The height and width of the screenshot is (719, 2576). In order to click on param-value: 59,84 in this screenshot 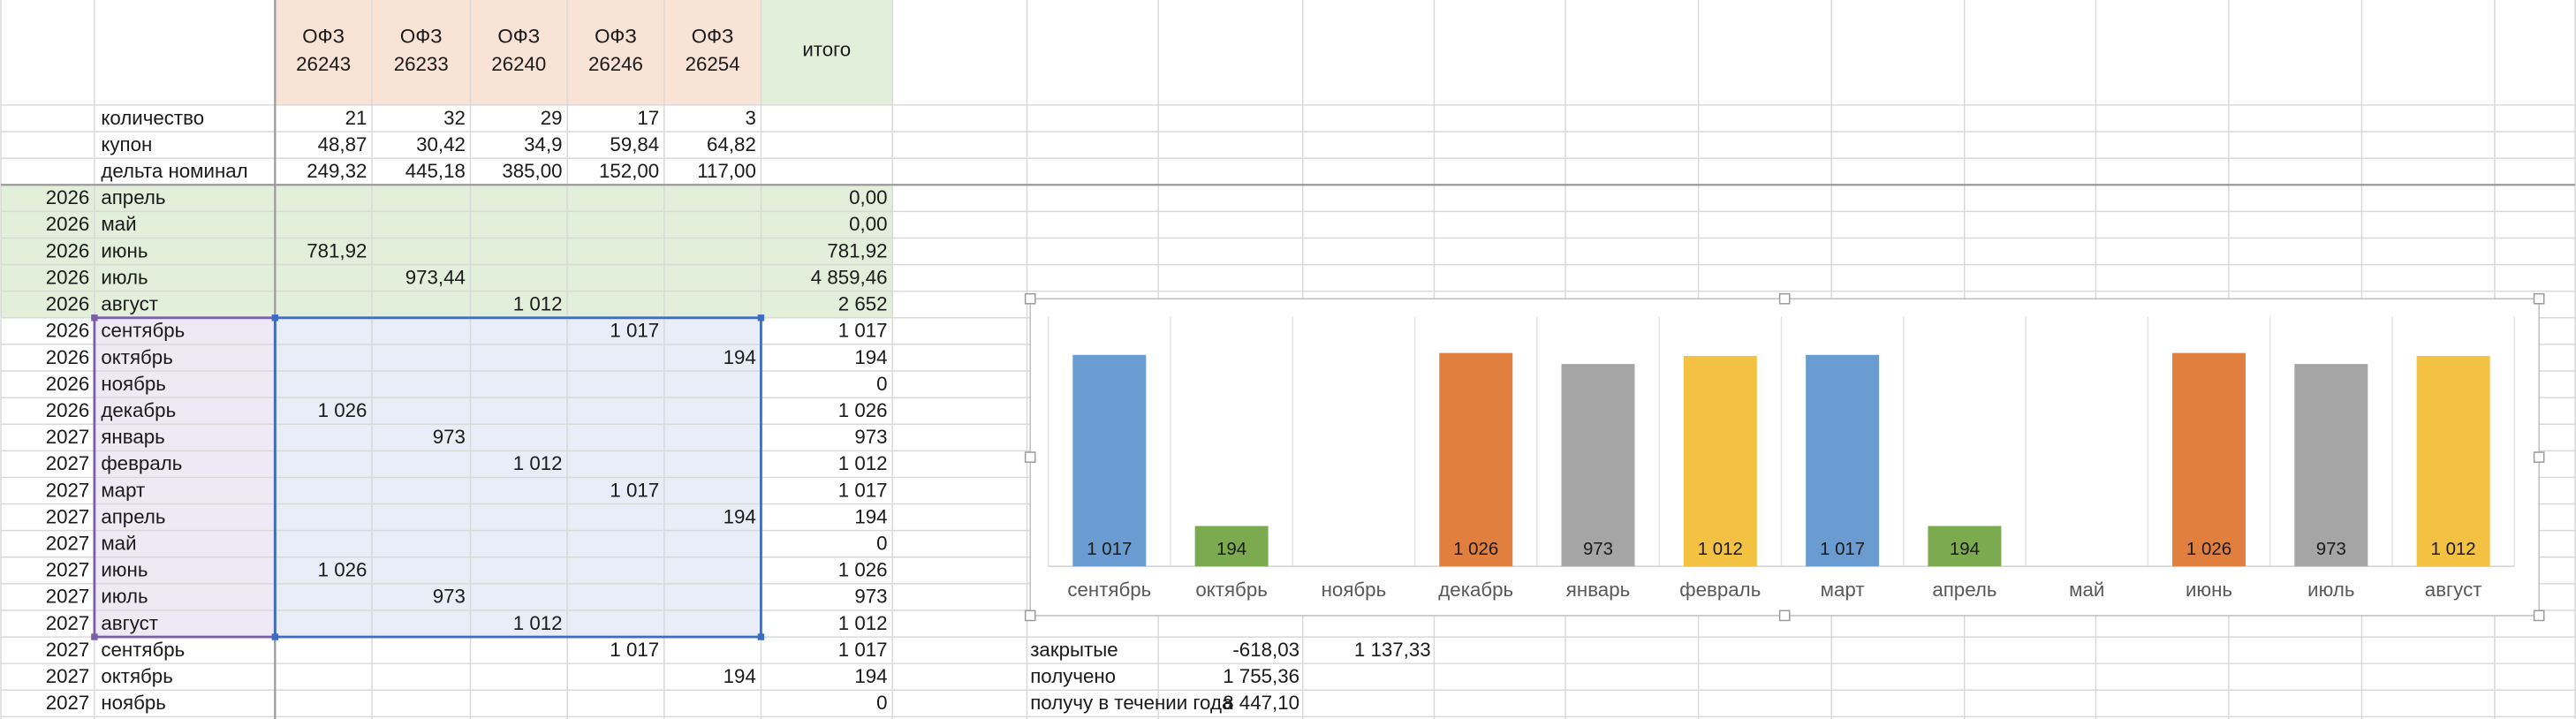, I will do `click(635, 144)`.